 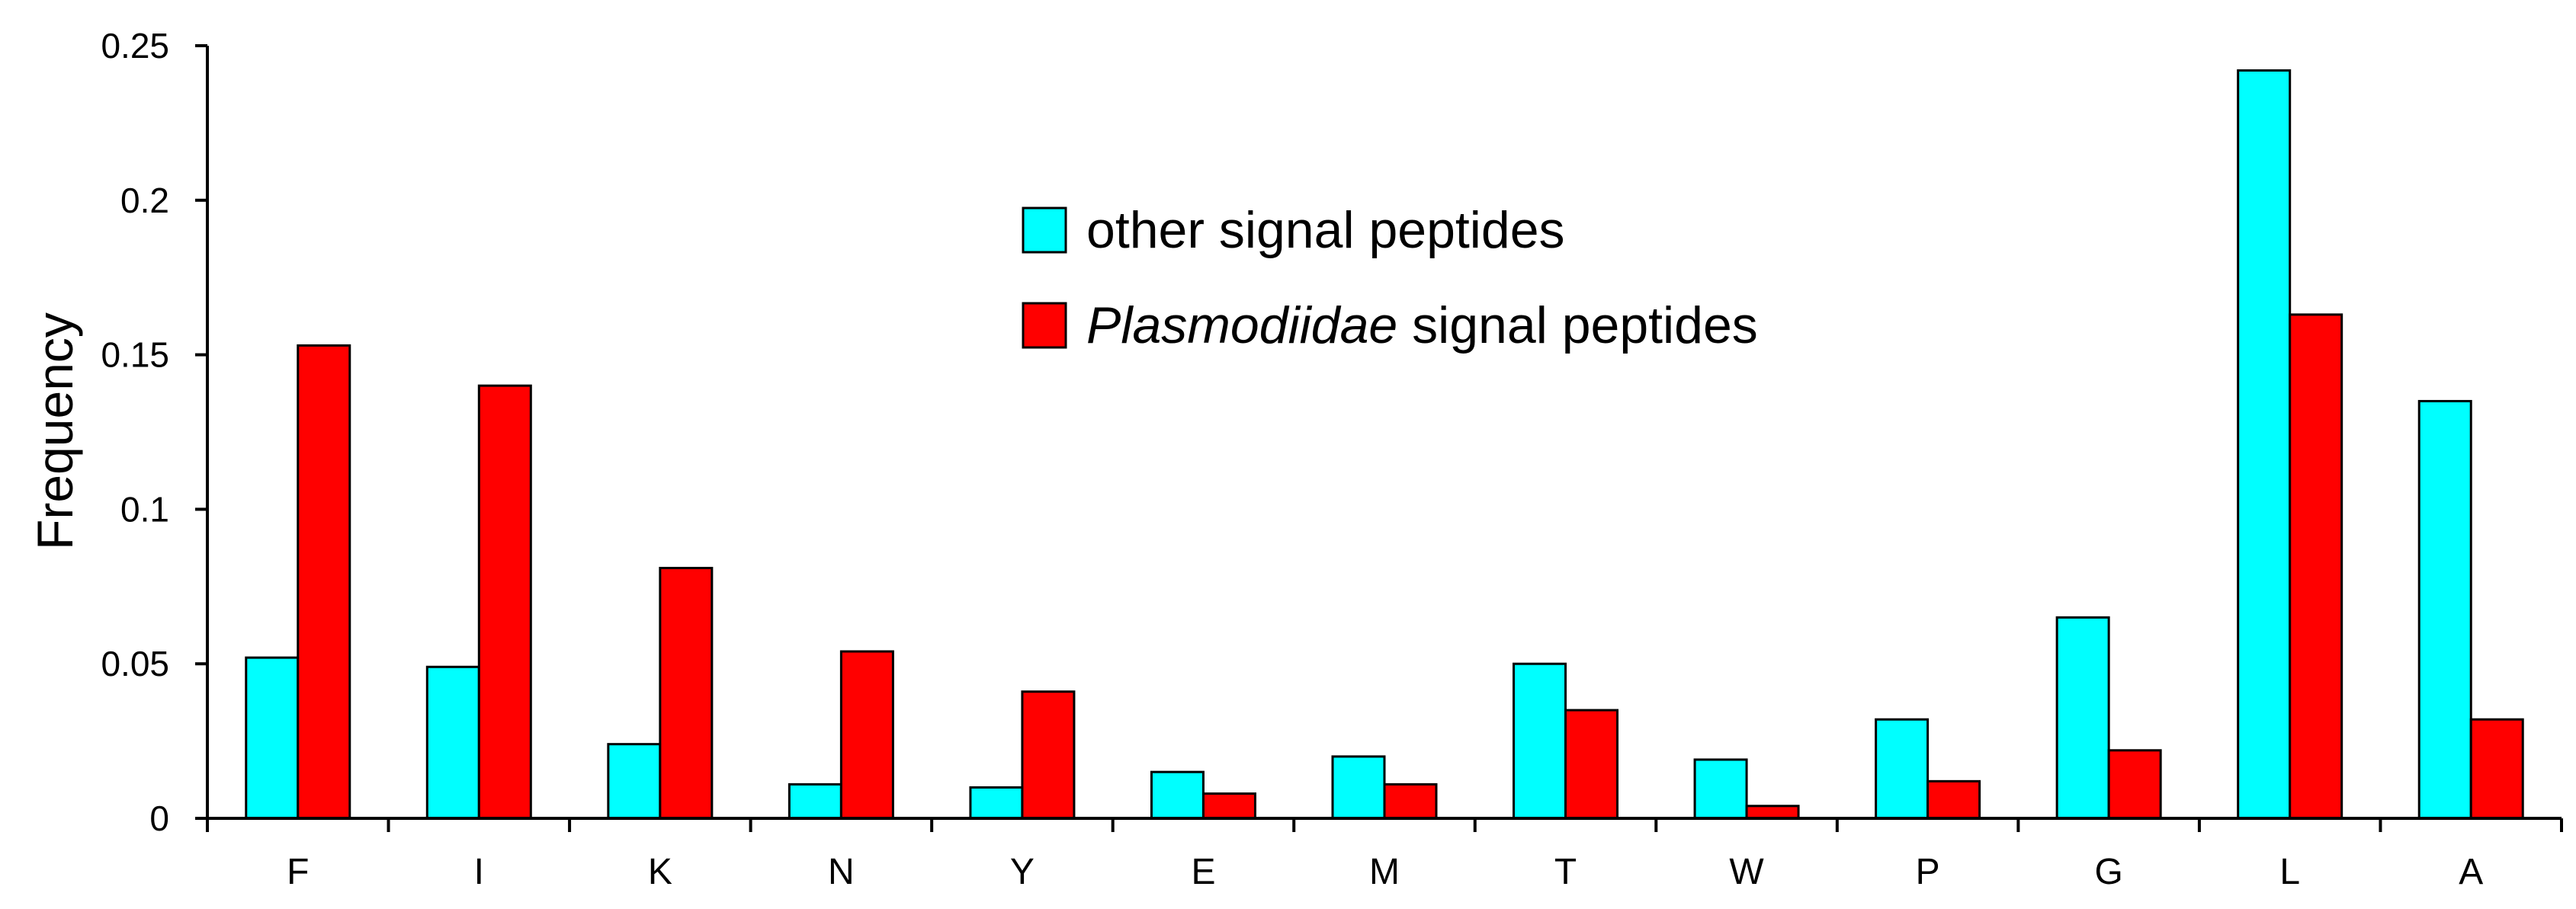 What do you see at coordinates (1928, 872) in the screenshot?
I see `x-category-label-P: P` at bounding box center [1928, 872].